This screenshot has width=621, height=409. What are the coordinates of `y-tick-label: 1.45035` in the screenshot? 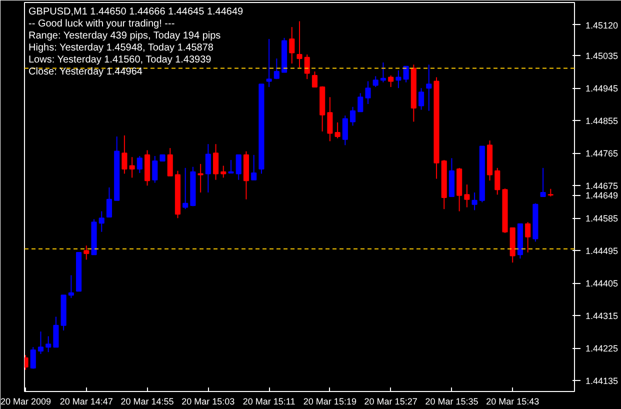 It's located at (602, 56).